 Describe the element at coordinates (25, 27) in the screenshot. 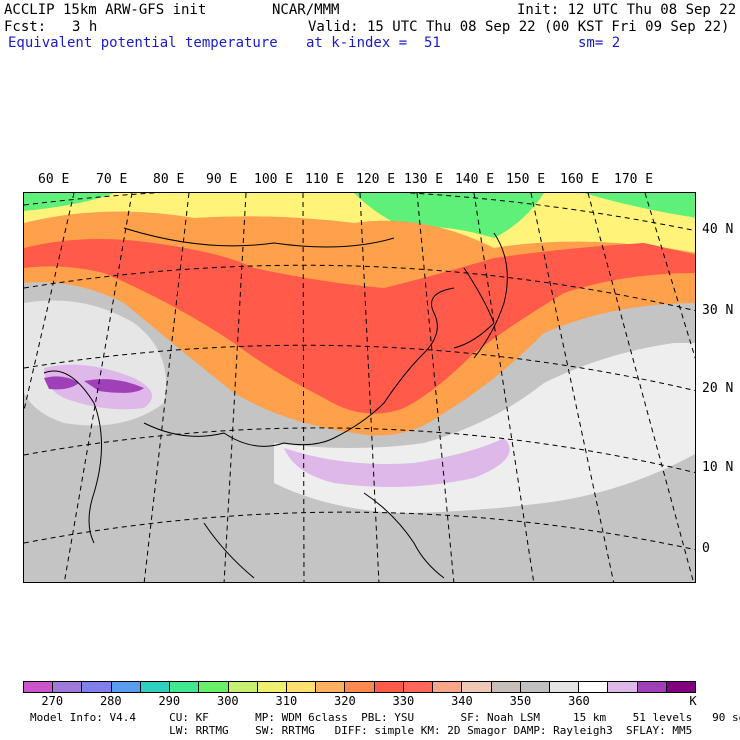

I see `forecast-label: Fcst:` at that location.